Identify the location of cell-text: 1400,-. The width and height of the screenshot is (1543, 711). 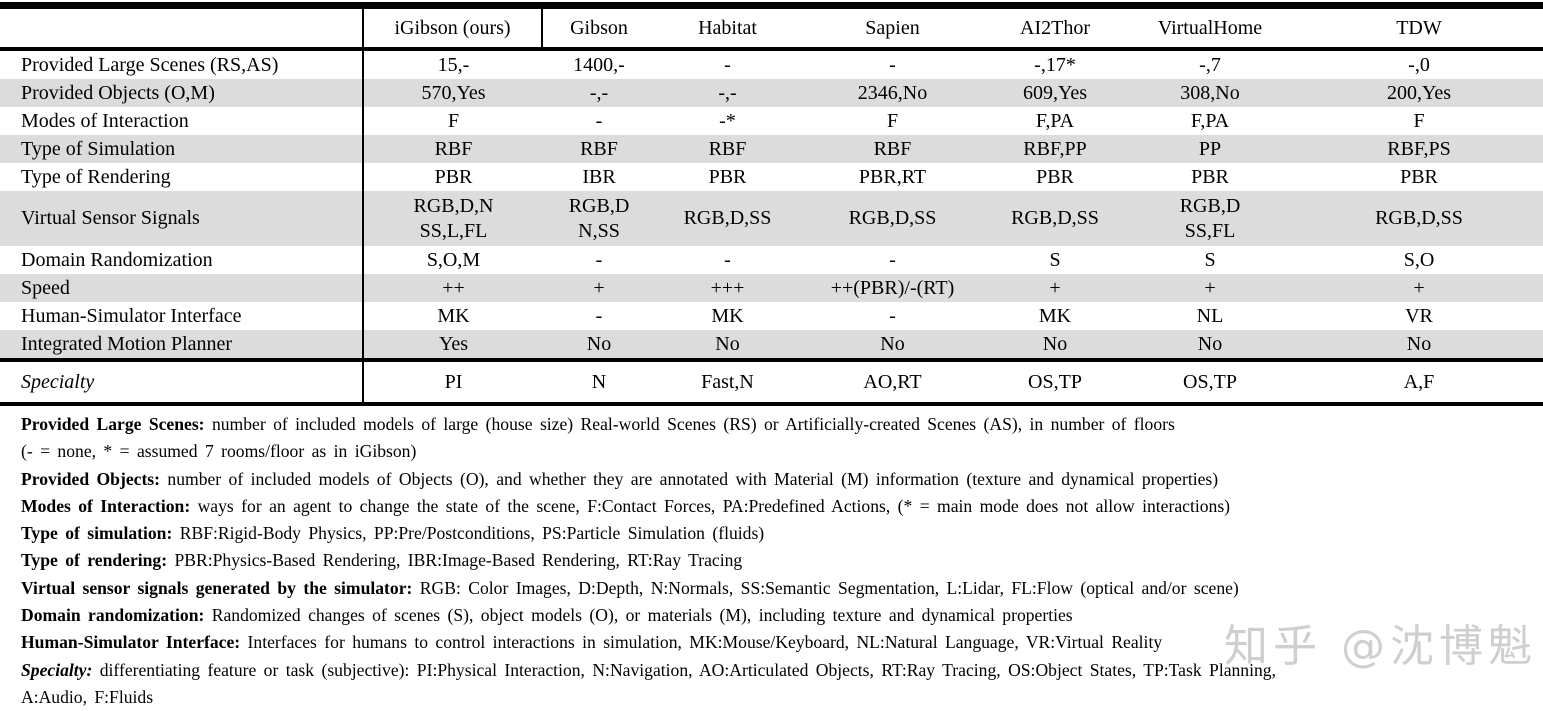
(599, 64).